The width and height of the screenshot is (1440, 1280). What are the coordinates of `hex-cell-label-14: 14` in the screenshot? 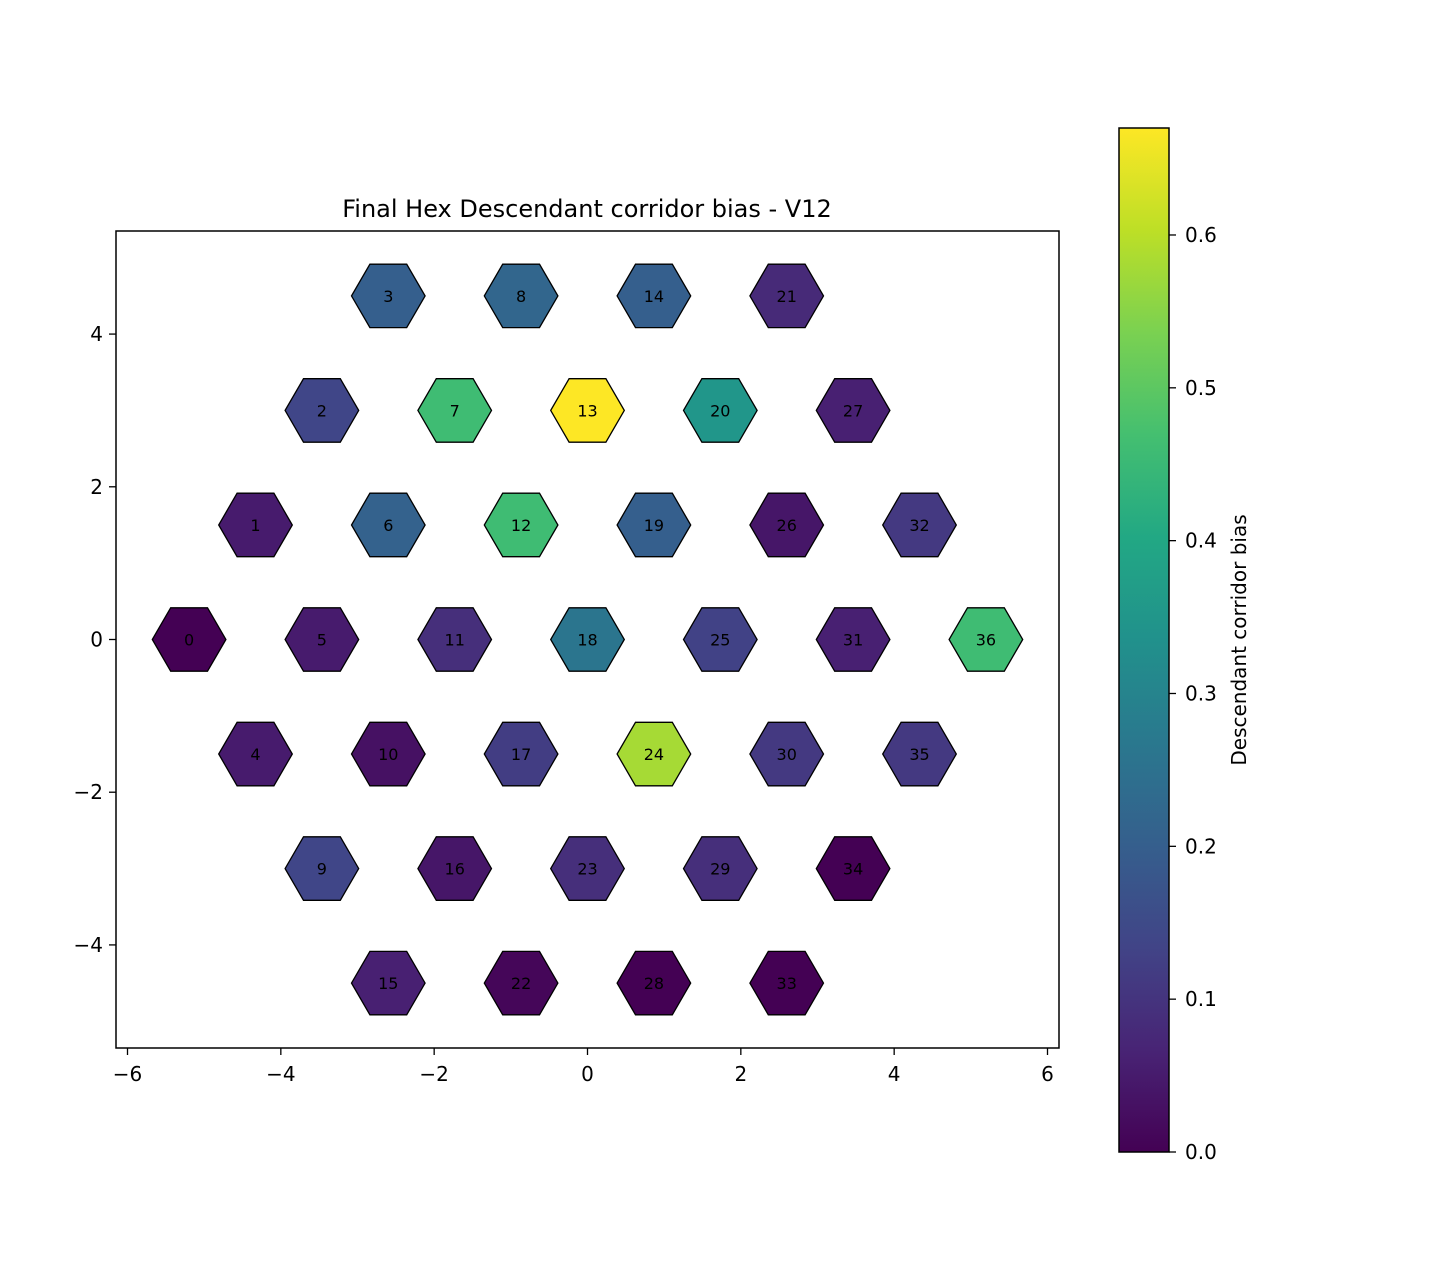 It's located at (654, 296).